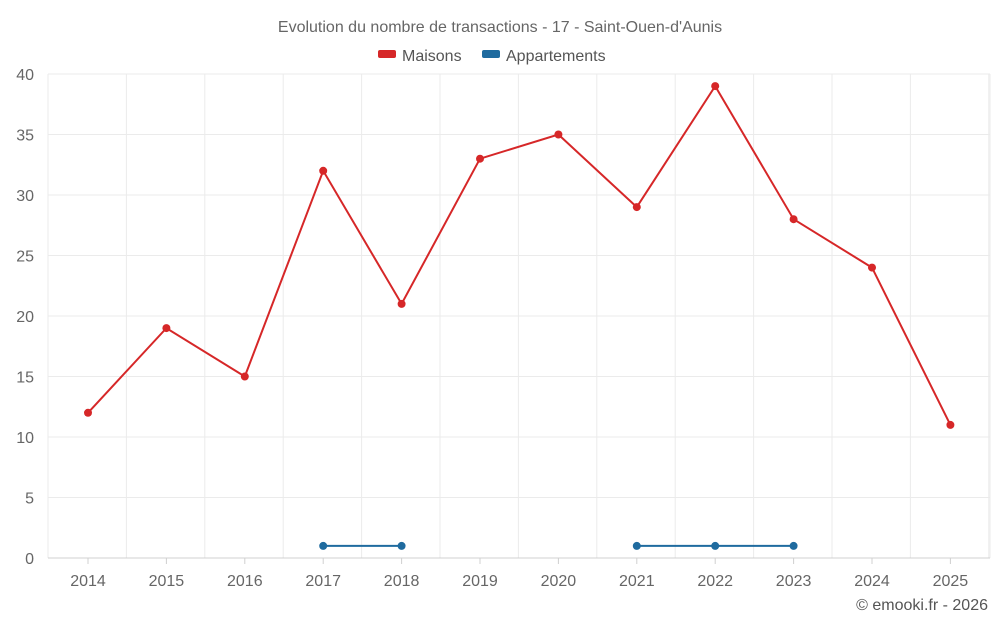  What do you see at coordinates (25, 378) in the screenshot?
I see `y-tick-label: 15` at bounding box center [25, 378].